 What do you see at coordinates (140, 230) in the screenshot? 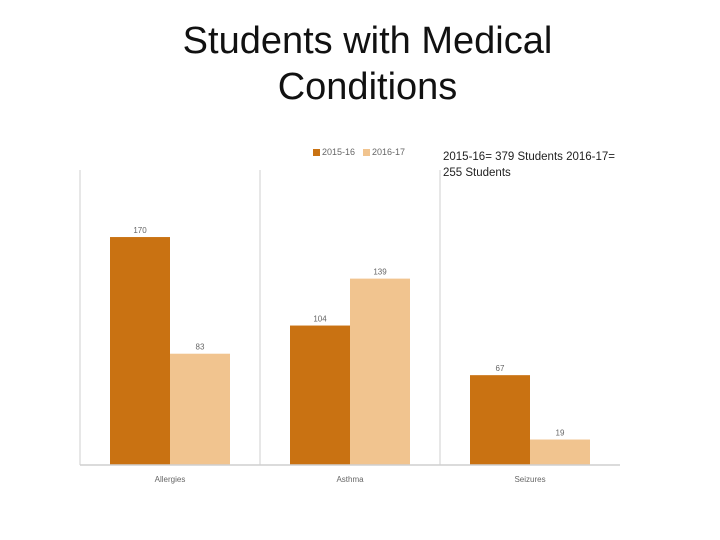
I see `data-label: 170` at bounding box center [140, 230].